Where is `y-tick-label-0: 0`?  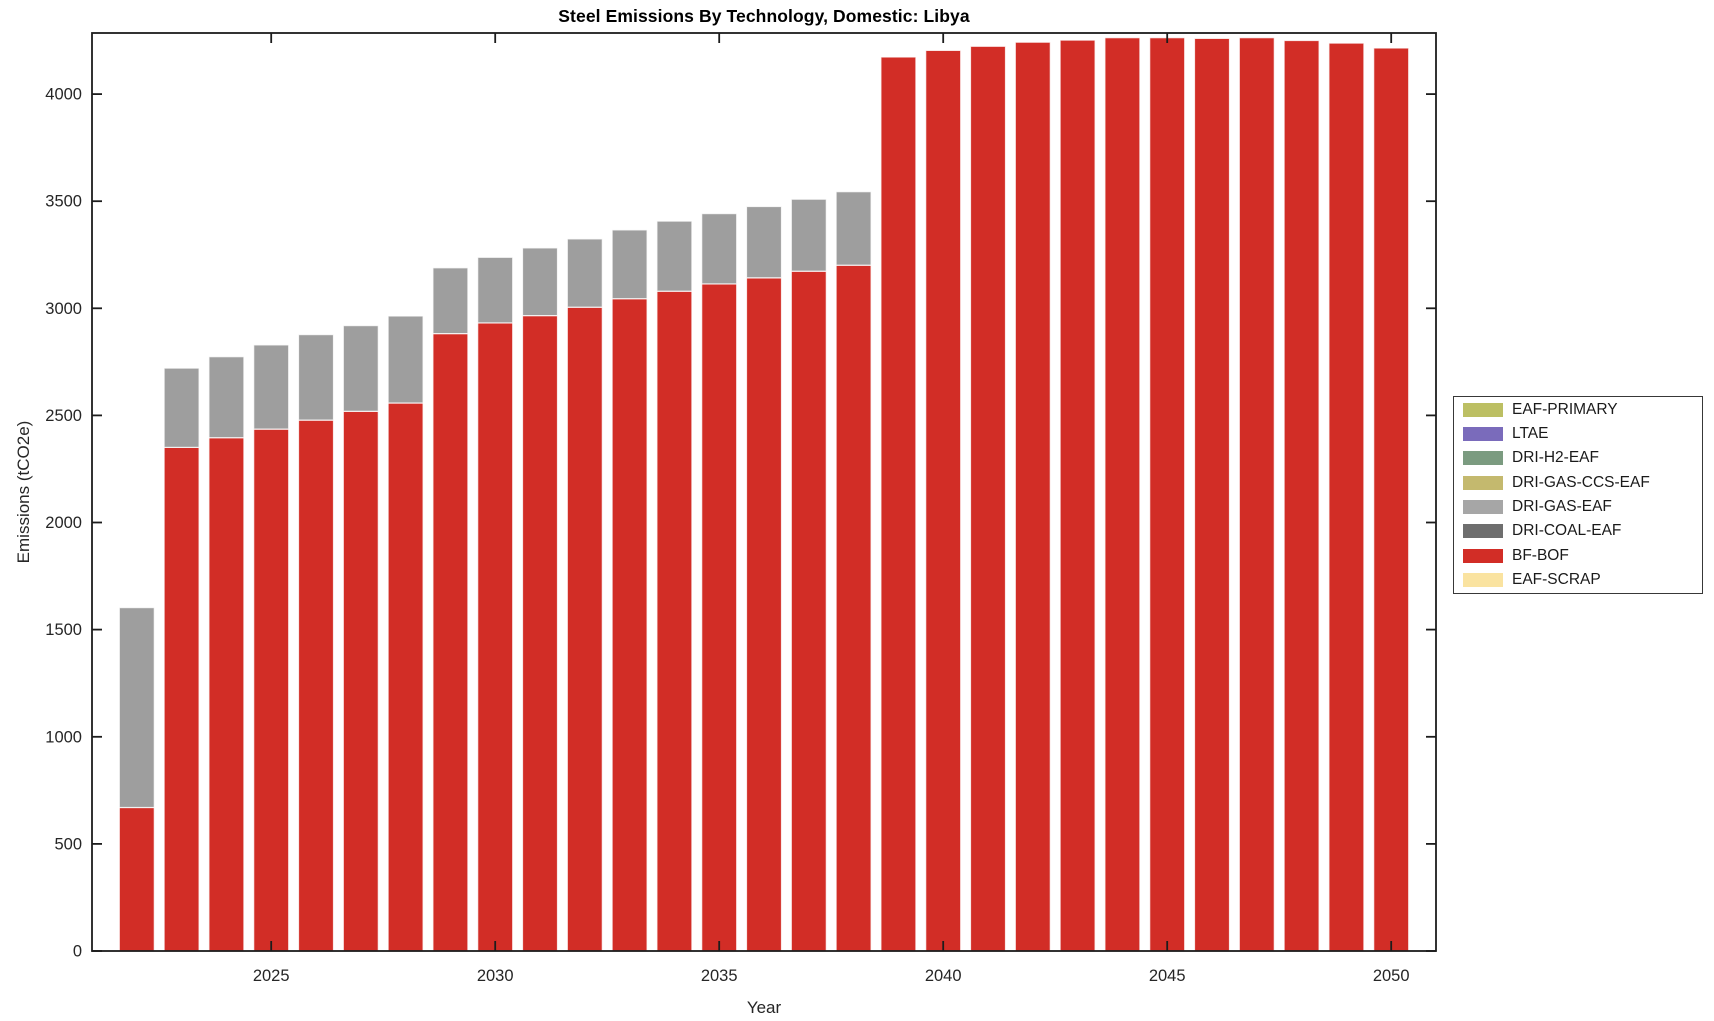 y-tick-label-0: 0 is located at coordinates (77, 952).